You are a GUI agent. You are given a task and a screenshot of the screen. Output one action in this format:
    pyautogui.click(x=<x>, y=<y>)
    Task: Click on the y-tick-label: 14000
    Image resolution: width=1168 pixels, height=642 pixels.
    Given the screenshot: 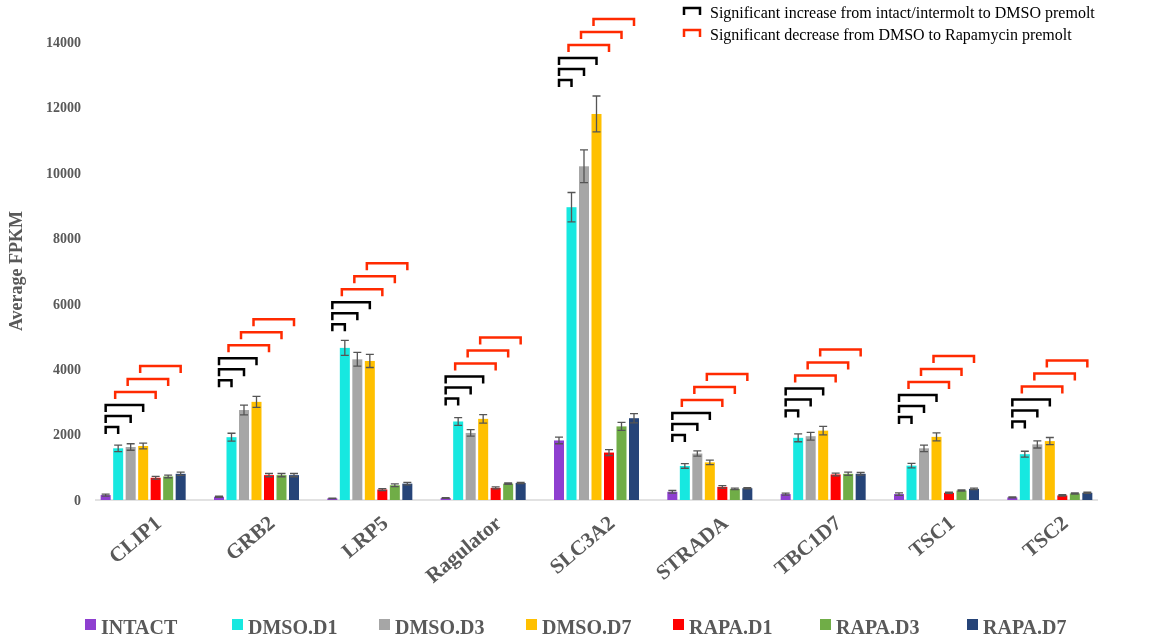 What is the action you would take?
    pyautogui.click(x=63, y=42)
    